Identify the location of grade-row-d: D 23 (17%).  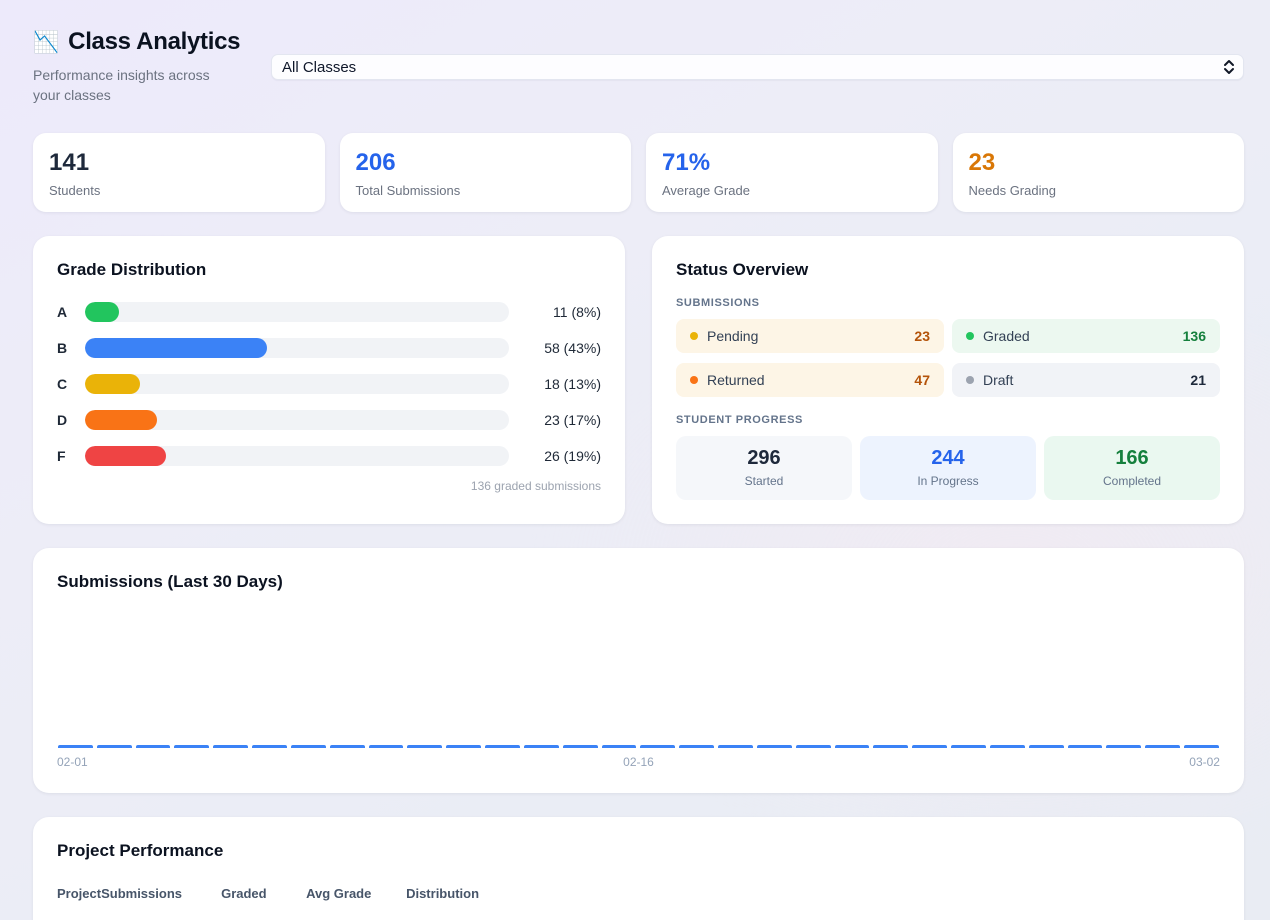
(329, 420).